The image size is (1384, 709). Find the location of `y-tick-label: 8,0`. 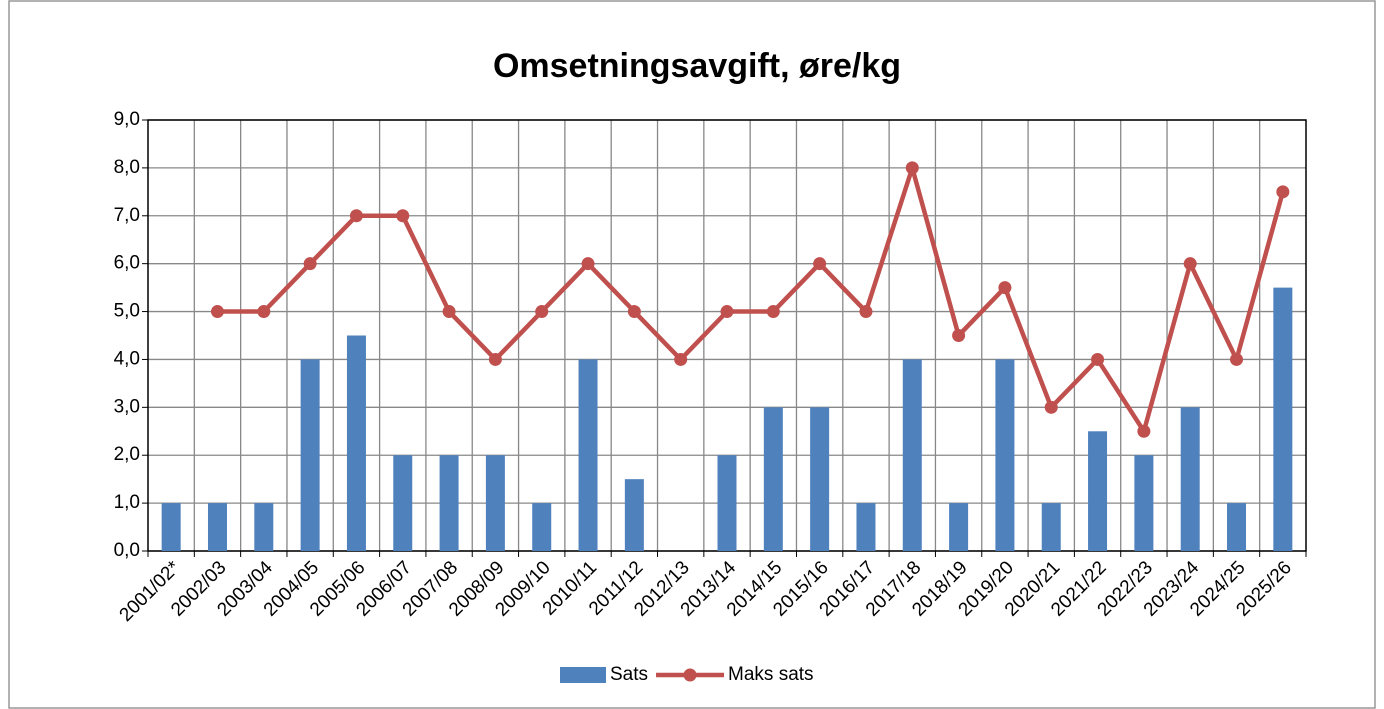

y-tick-label: 8,0 is located at coordinates (127, 167).